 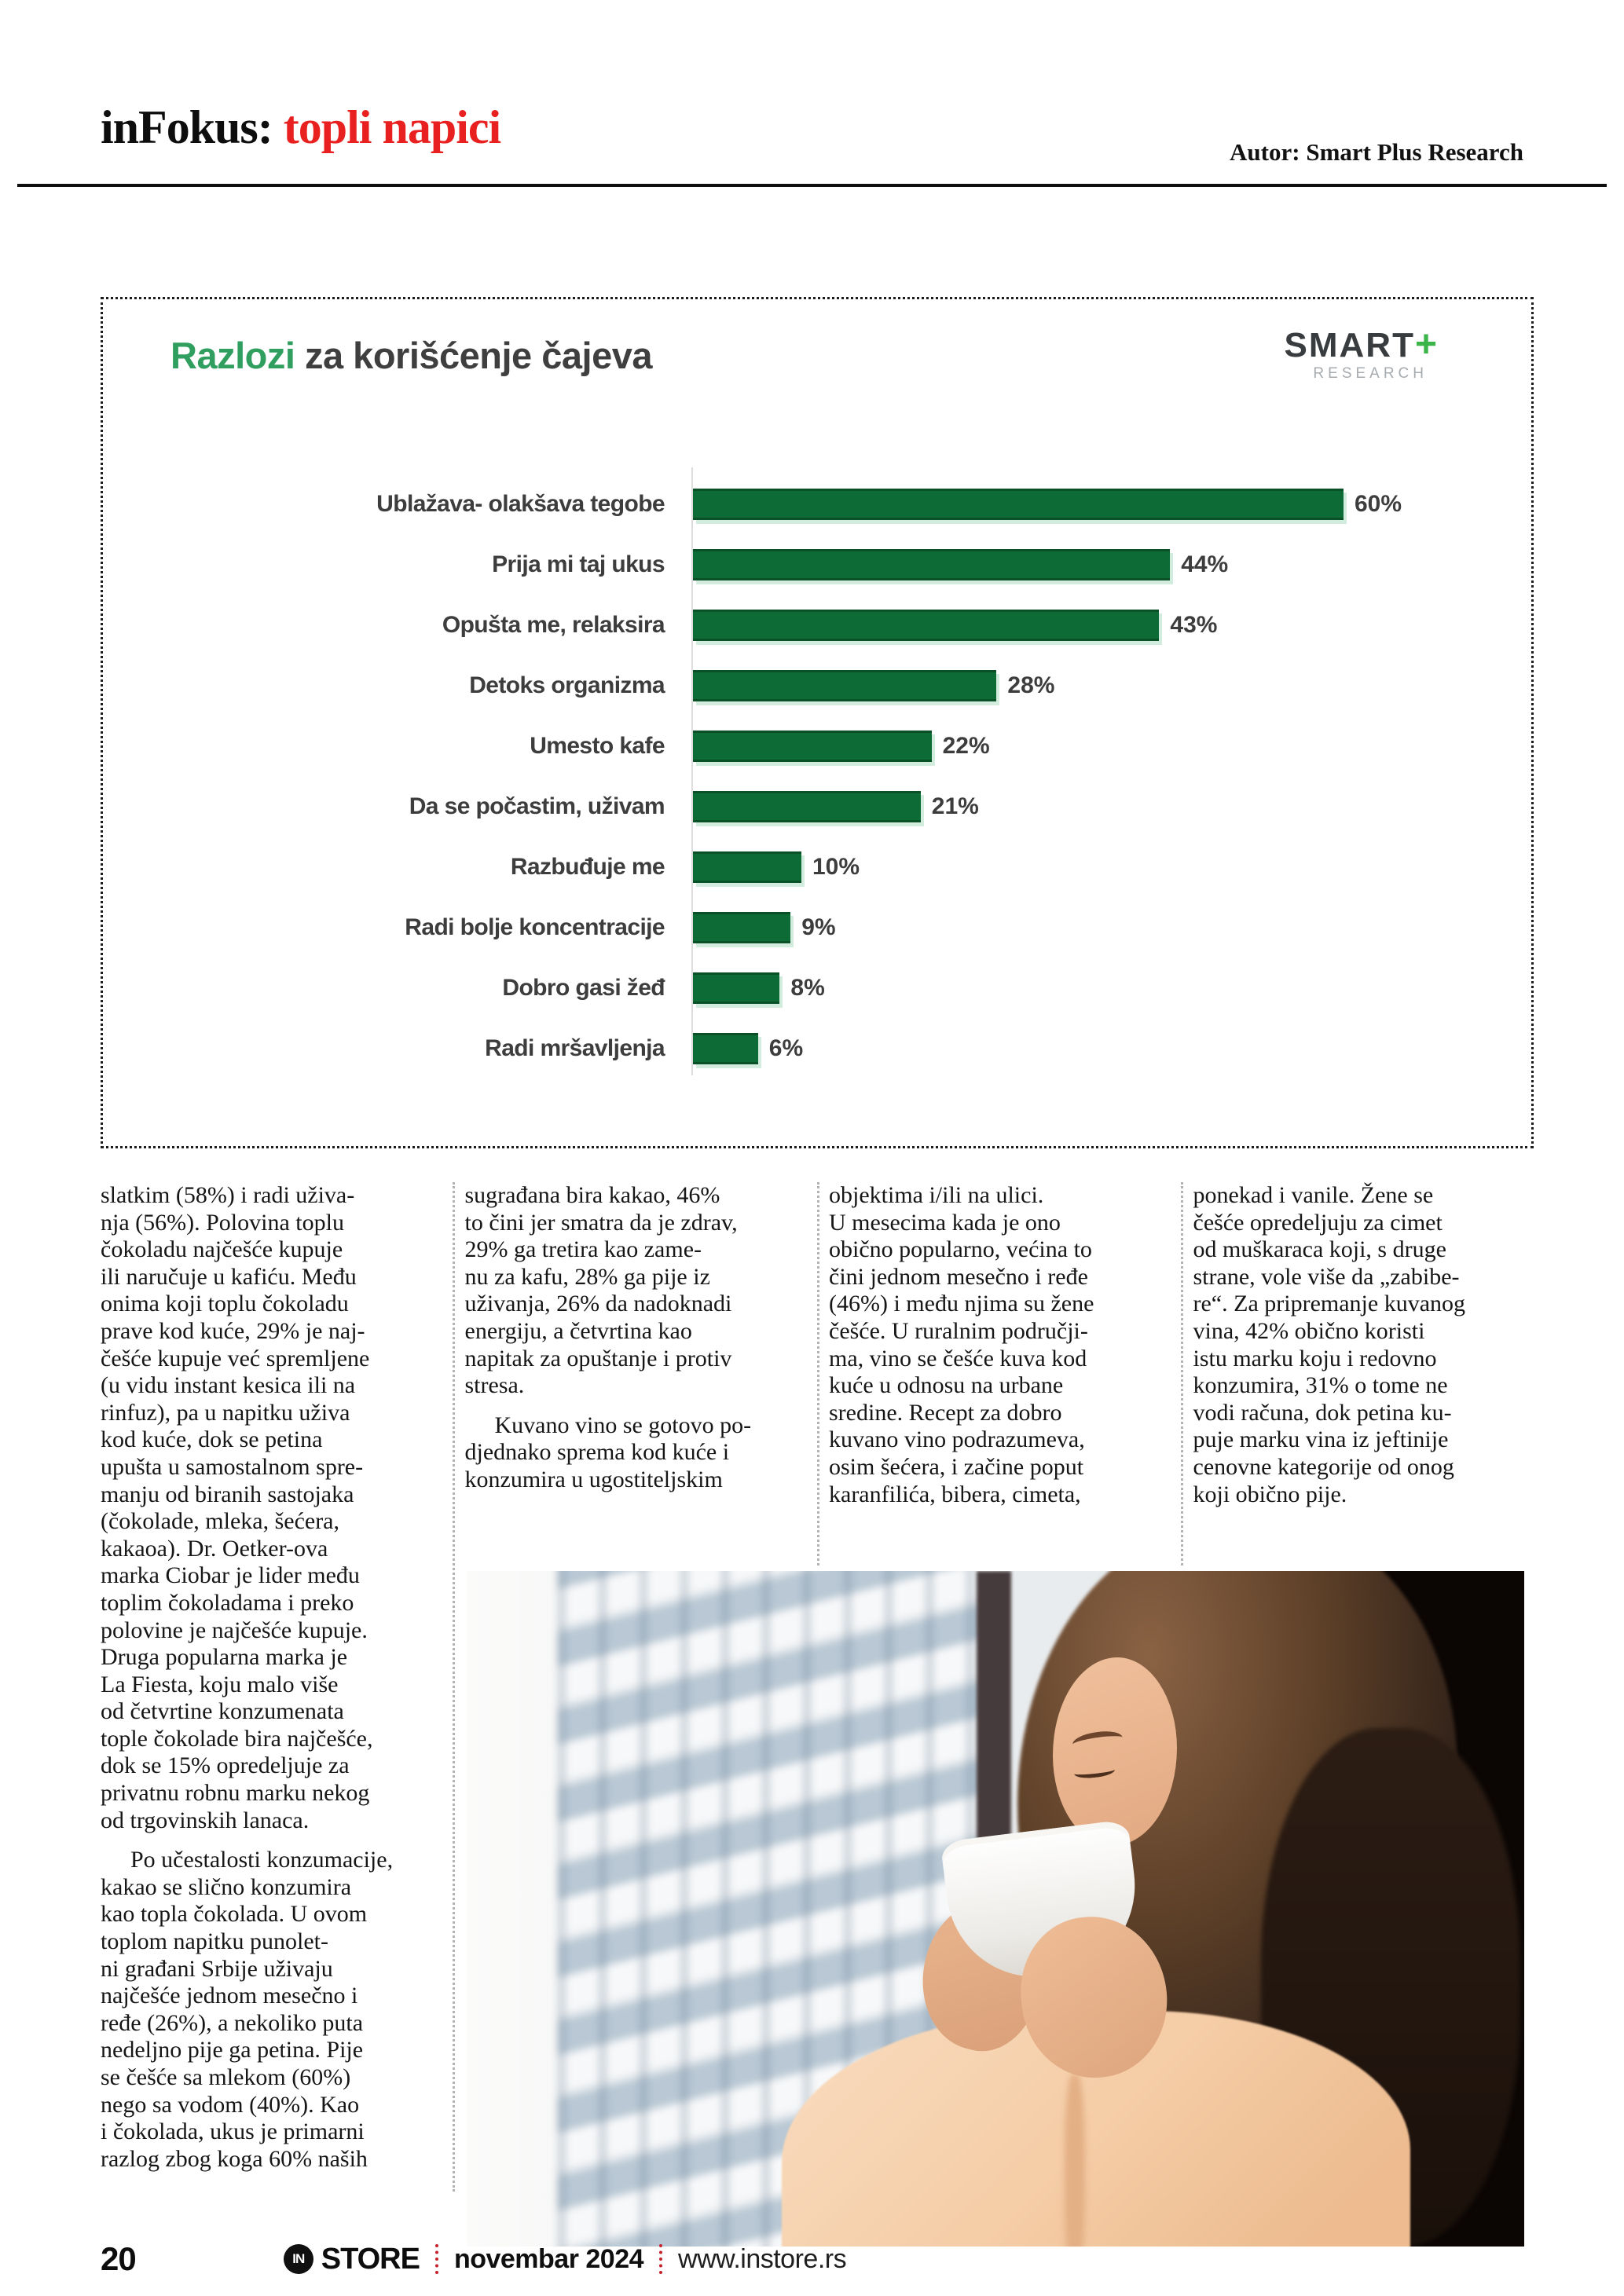 I want to click on chart-bar-zone: 8%, so click(x=759, y=988).